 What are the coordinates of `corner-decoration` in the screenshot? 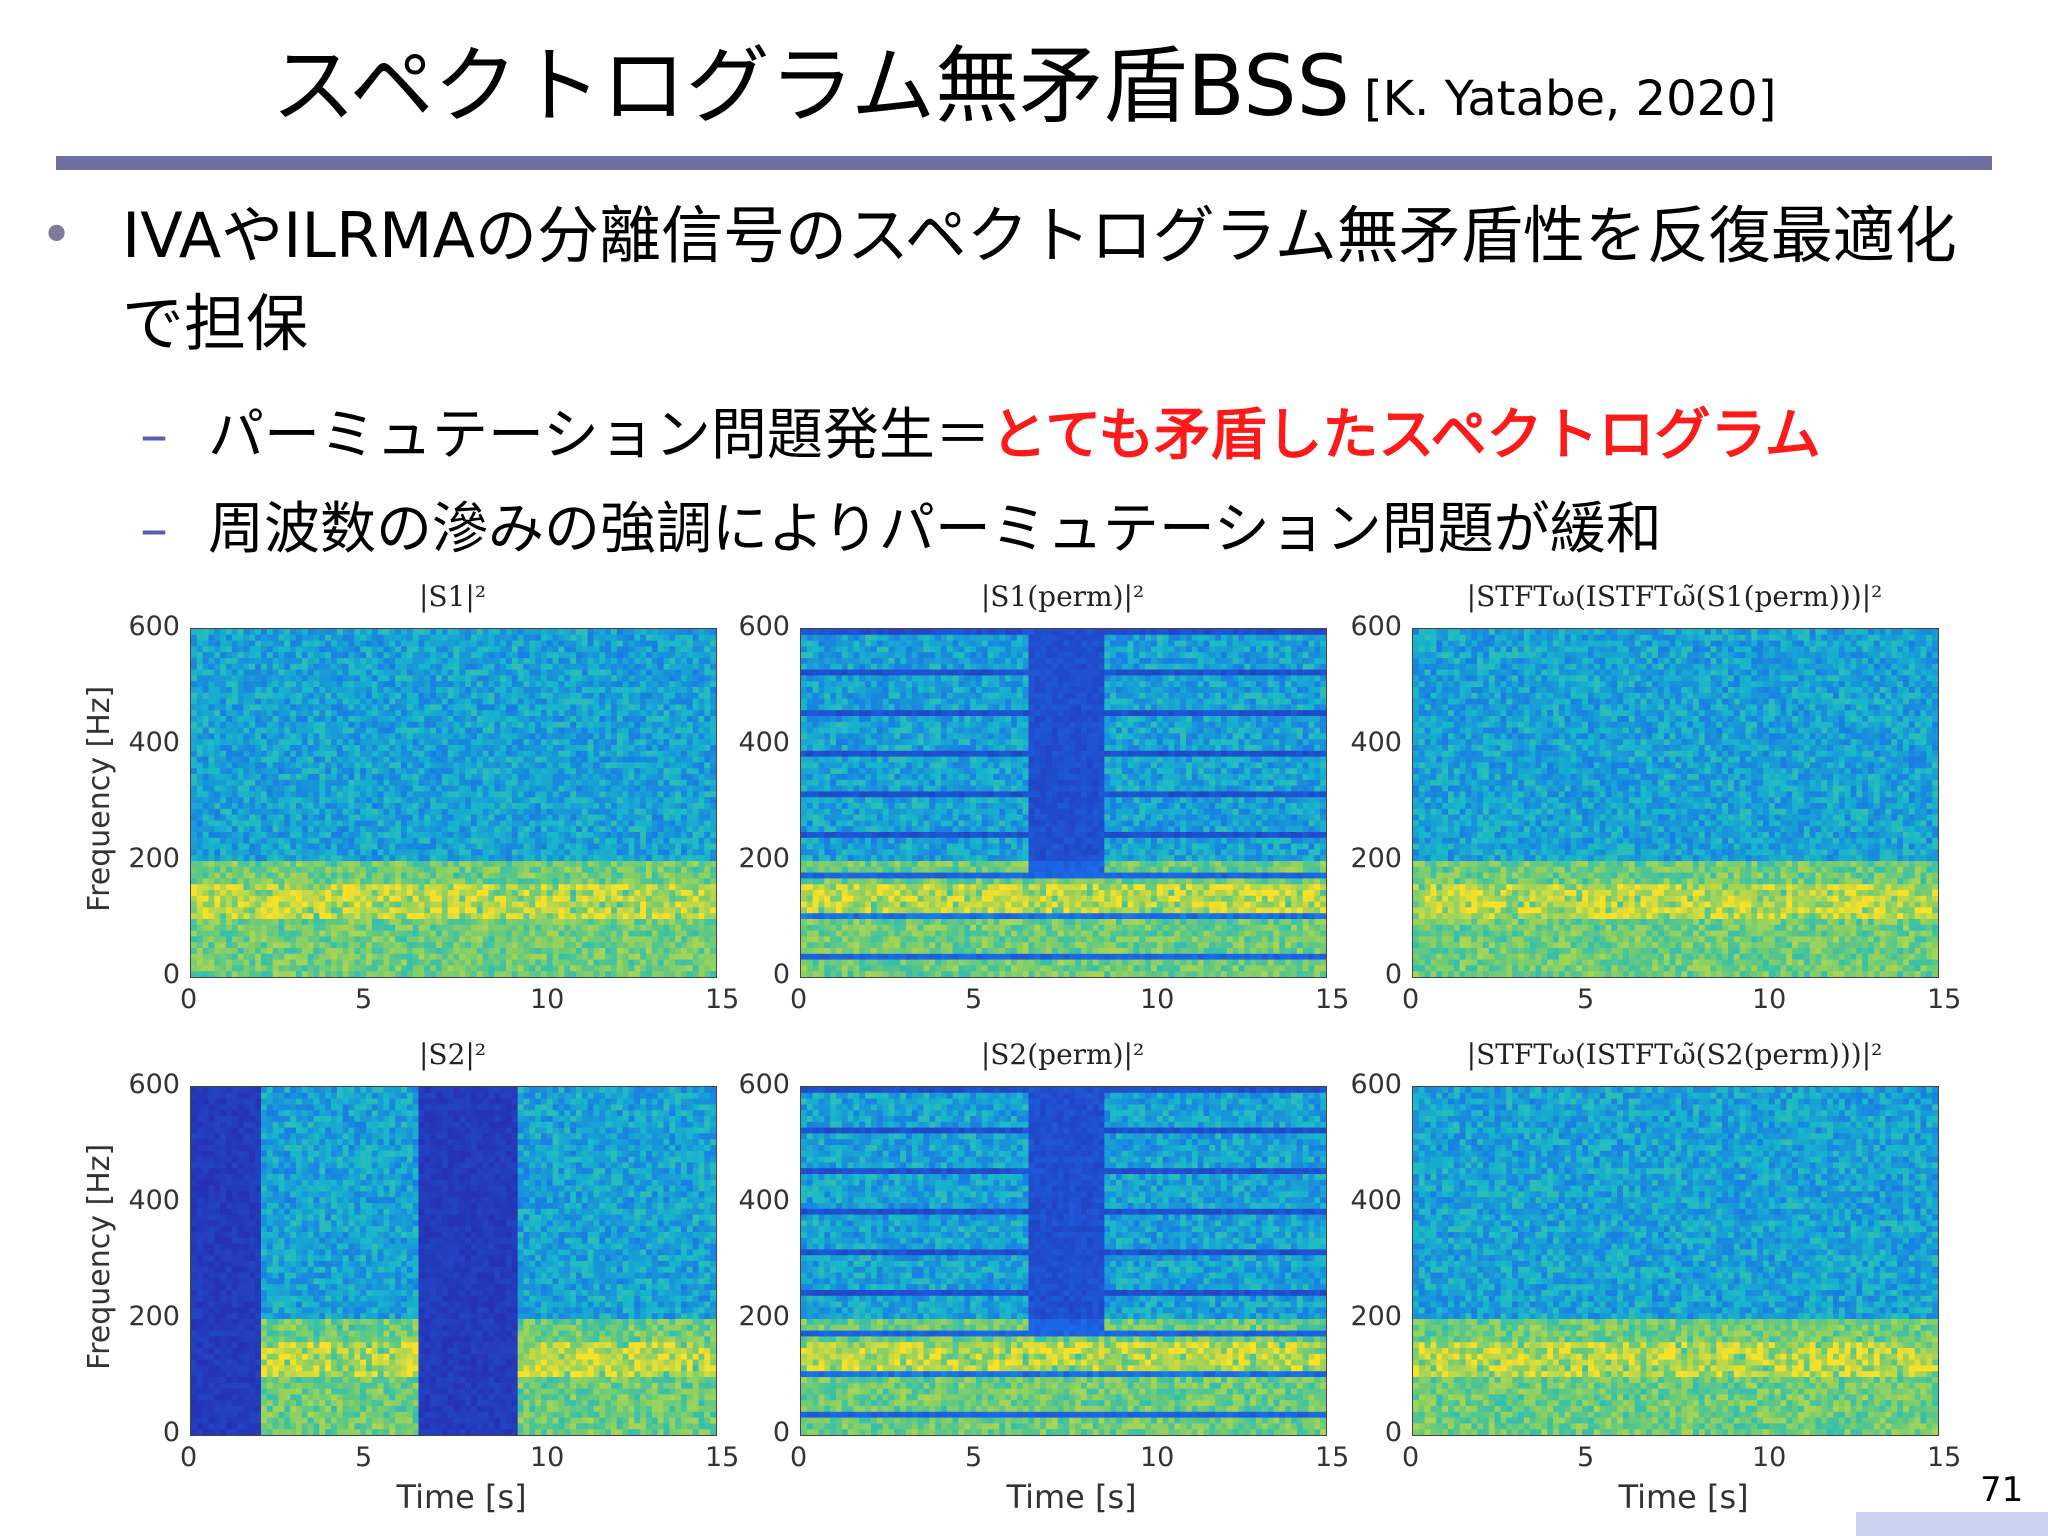 It's located at (1952, 1524).